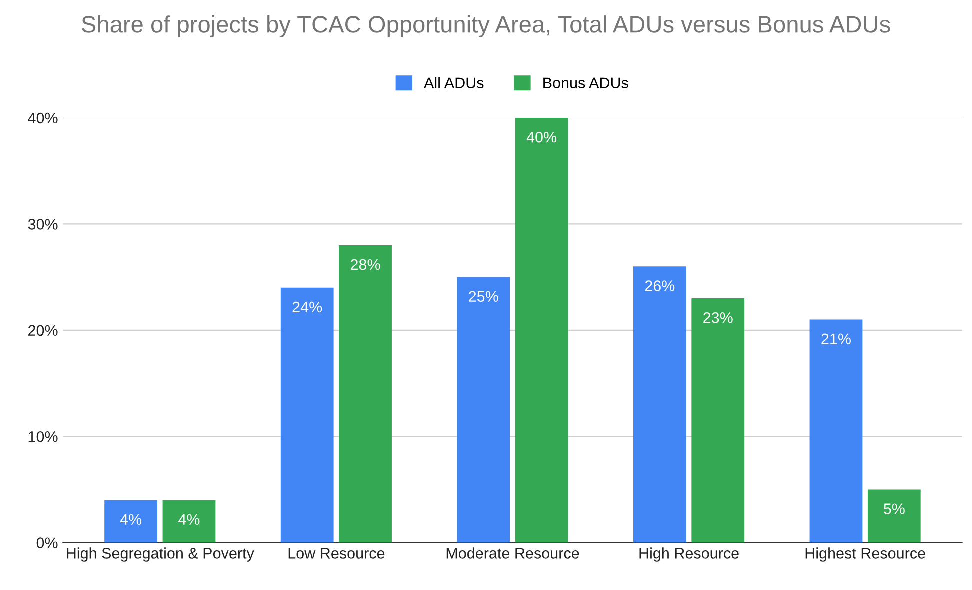  I want to click on data-label: 40%, so click(541, 137).